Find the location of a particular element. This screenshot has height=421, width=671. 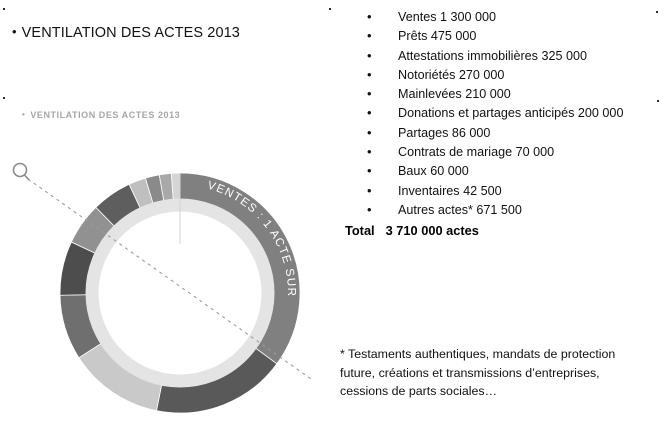

list-item: Ventes 1 300 000 is located at coordinates (505, 17).